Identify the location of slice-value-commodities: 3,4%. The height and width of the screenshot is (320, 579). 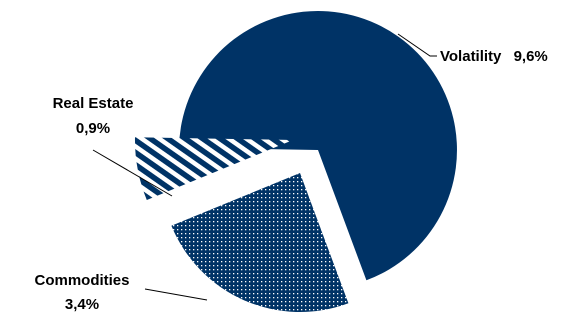
(82, 304).